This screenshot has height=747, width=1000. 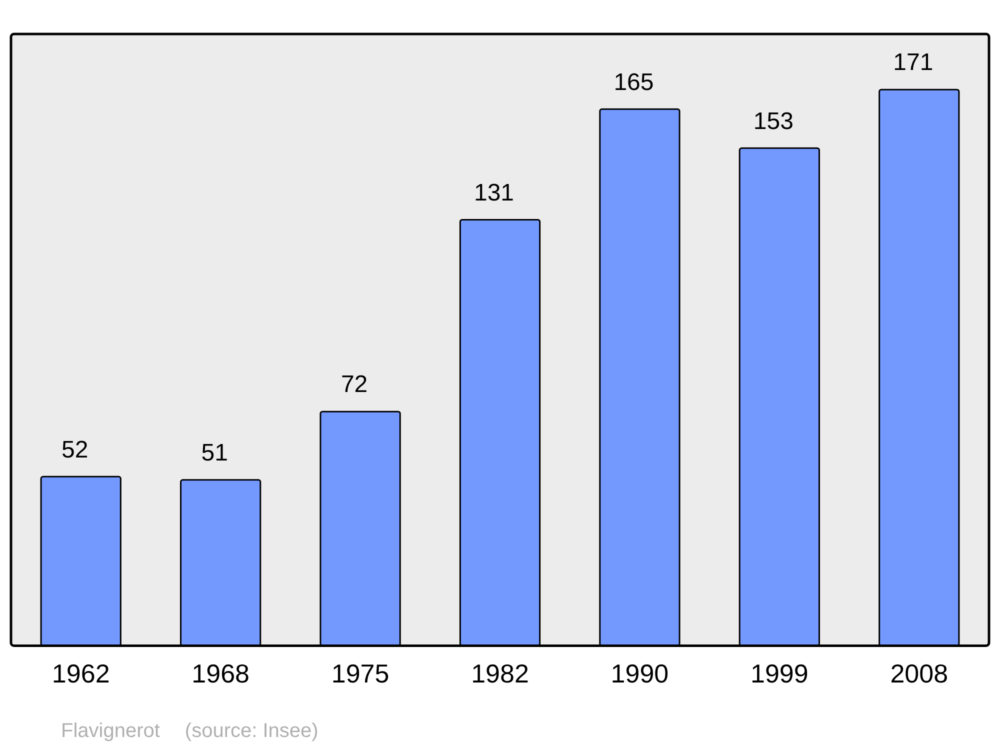 What do you see at coordinates (75, 450) in the screenshot?
I see `data-label: 52` at bounding box center [75, 450].